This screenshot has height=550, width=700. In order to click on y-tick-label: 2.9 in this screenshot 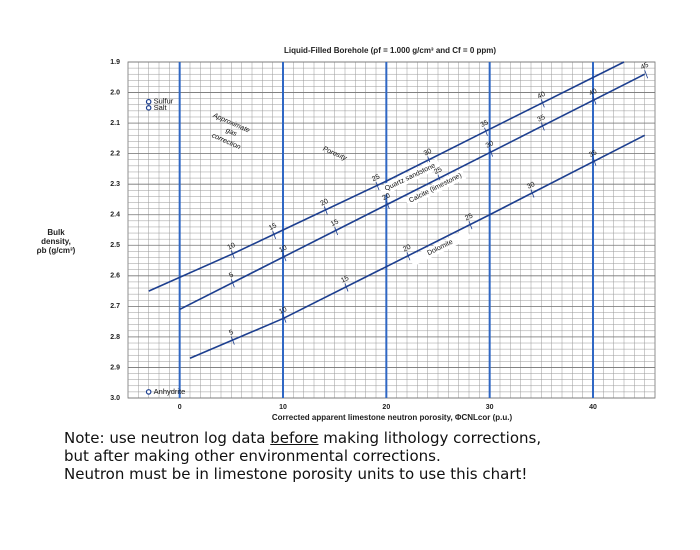, I will do `click(115, 367)`.